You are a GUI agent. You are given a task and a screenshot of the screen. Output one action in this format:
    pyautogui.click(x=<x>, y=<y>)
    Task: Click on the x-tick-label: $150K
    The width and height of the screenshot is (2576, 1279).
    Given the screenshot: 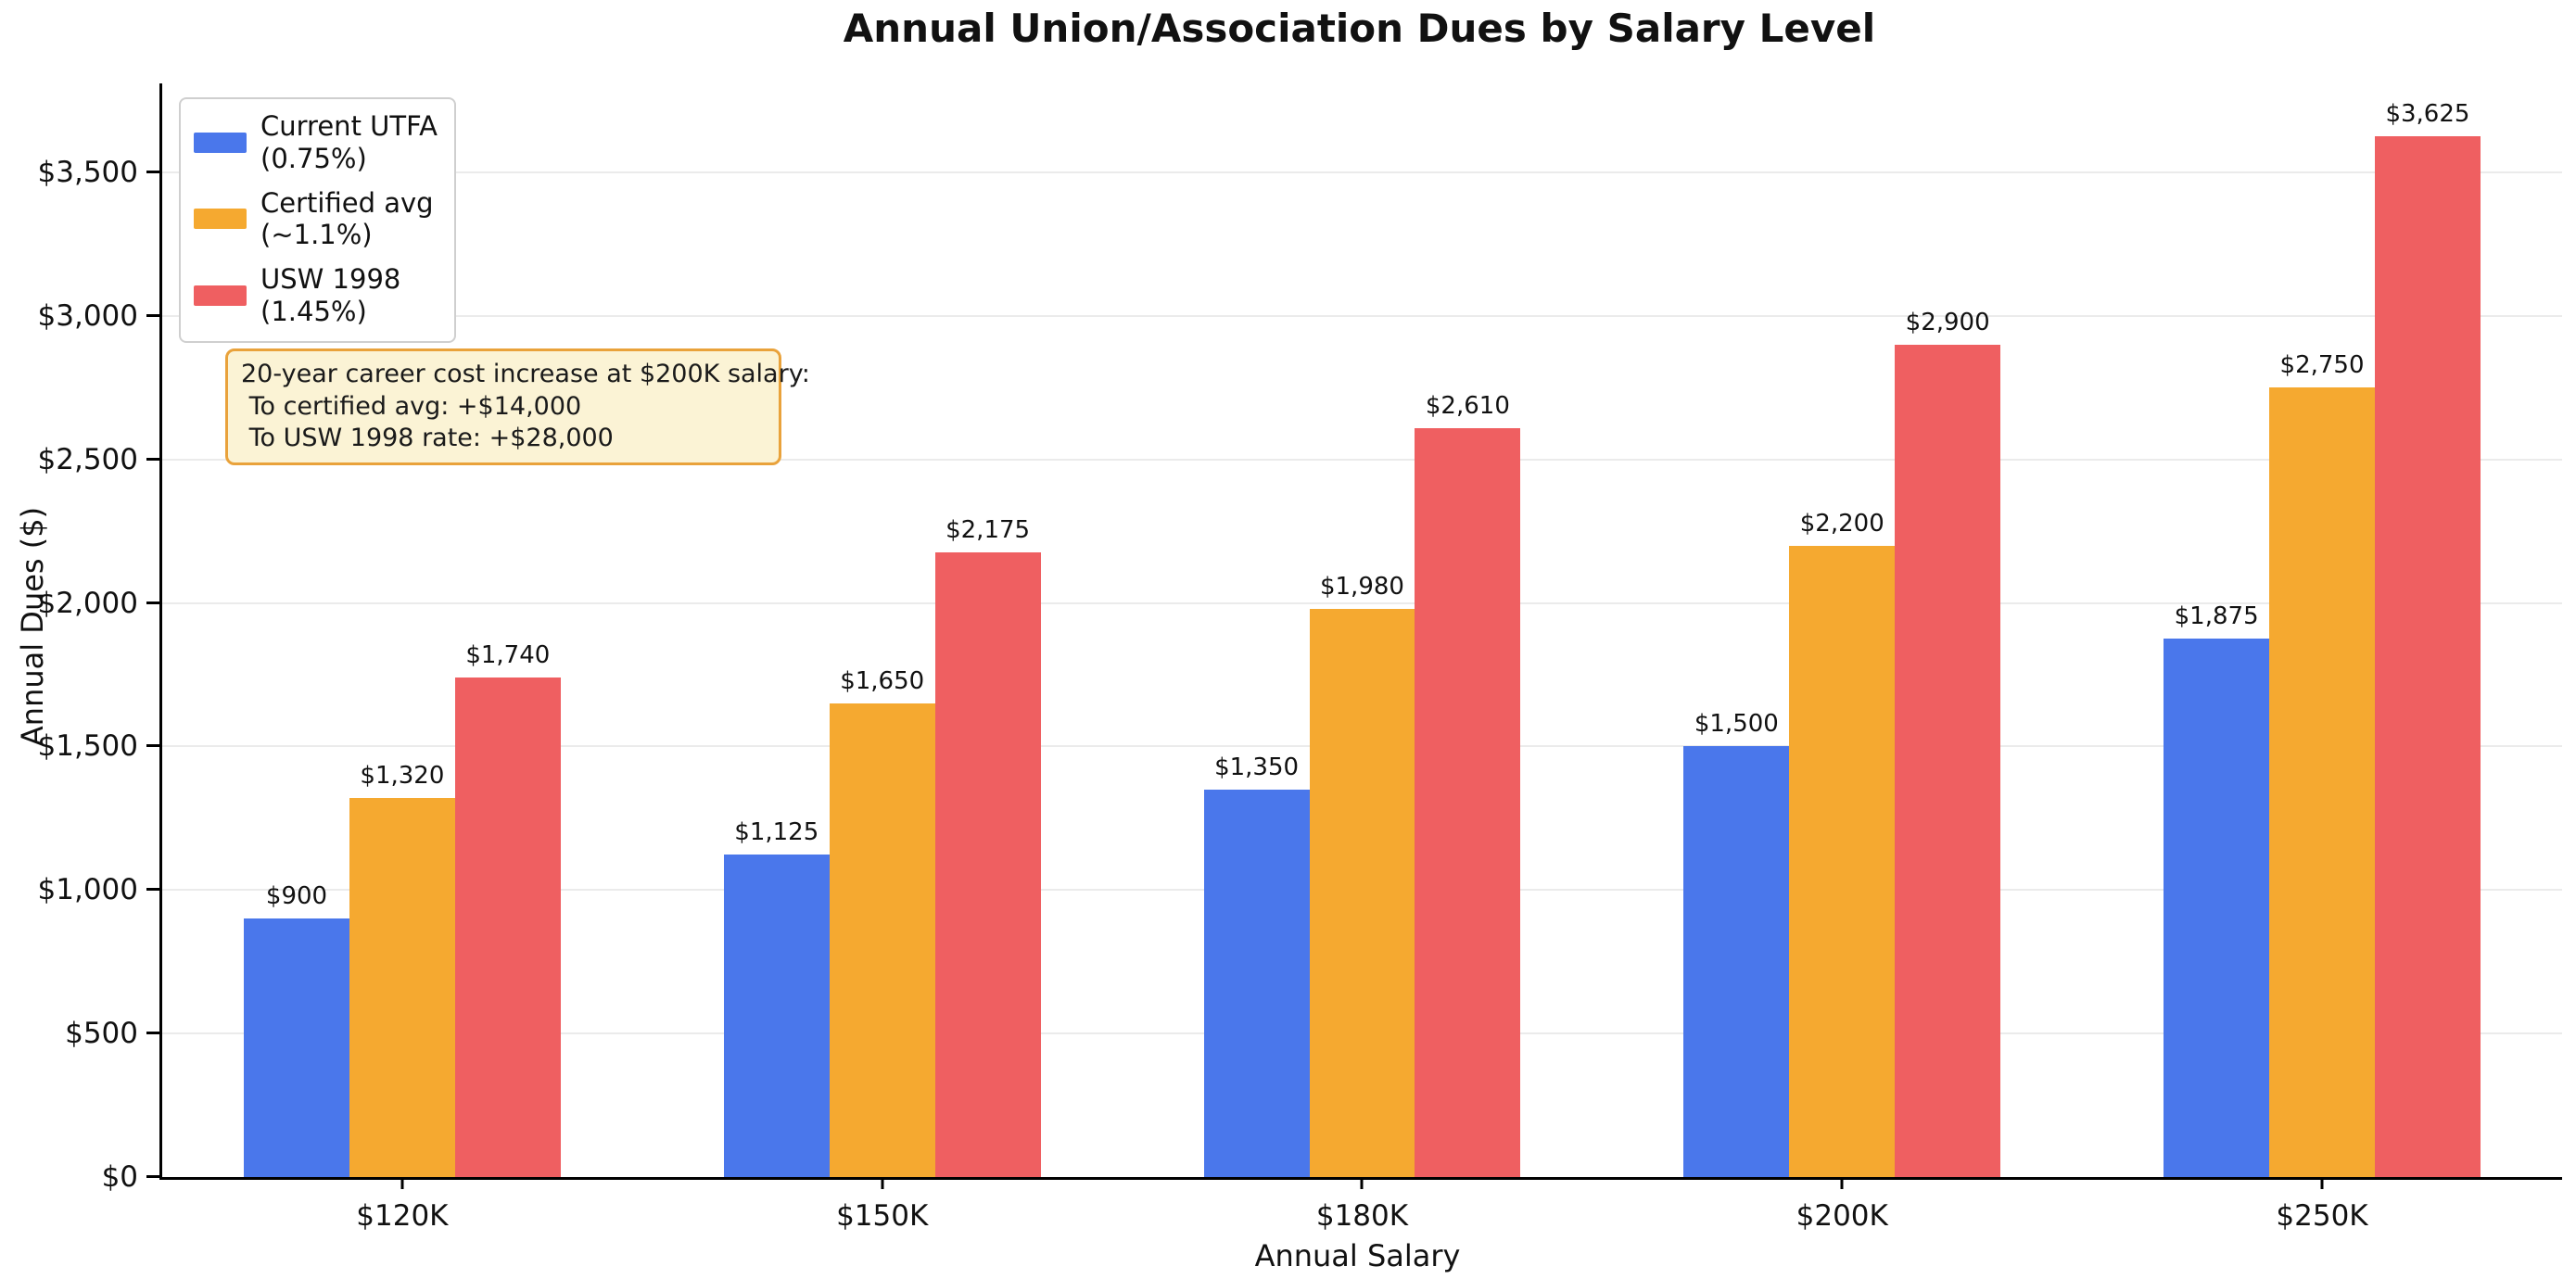 What is the action you would take?
    pyautogui.click(x=882, y=1216)
    